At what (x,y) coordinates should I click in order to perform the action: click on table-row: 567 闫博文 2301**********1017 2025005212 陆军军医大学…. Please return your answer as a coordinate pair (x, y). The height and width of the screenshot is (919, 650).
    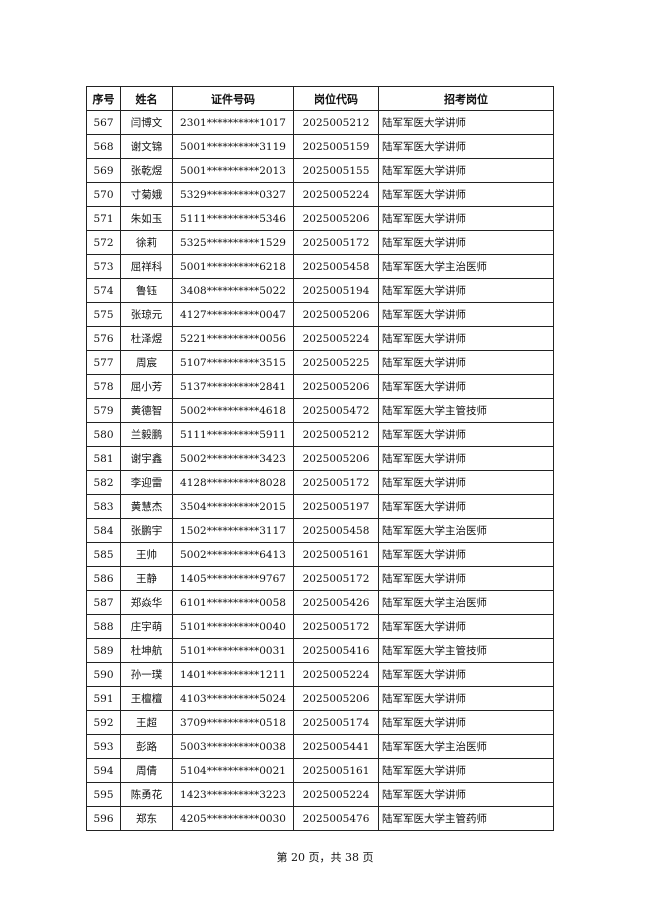
    Looking at the image, I should click on (320, 122).